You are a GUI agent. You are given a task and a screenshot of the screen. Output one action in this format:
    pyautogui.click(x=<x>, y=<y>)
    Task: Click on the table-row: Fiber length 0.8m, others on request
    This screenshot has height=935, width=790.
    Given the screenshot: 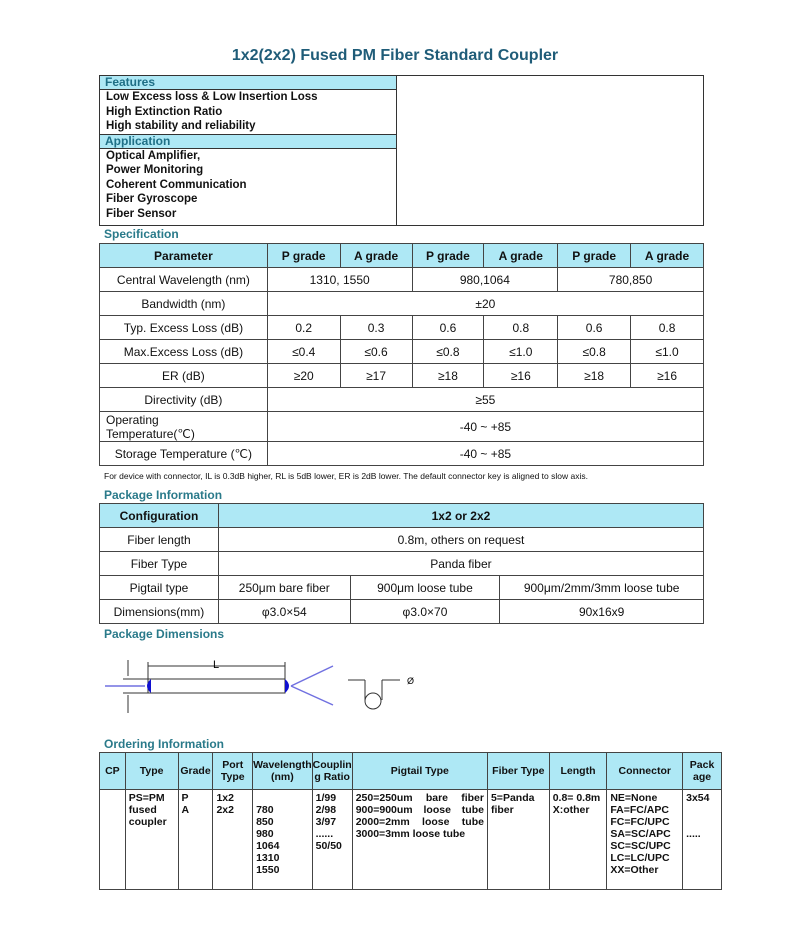 What is the action you would take?
    pyautogui.click(x=402, y=539)
    